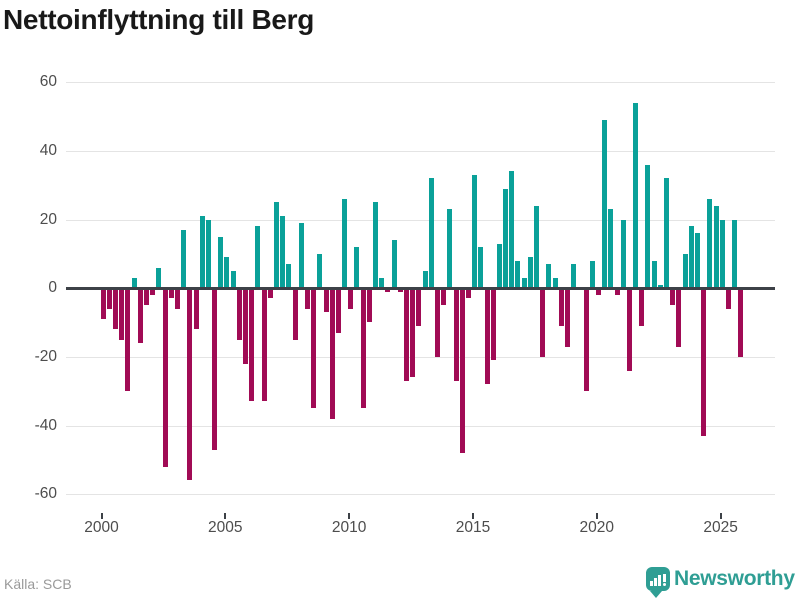  What do you see at coordinates (332, 353) in the screenshot?
I see `bar-2009Q2` at bounding box center [332, 353].